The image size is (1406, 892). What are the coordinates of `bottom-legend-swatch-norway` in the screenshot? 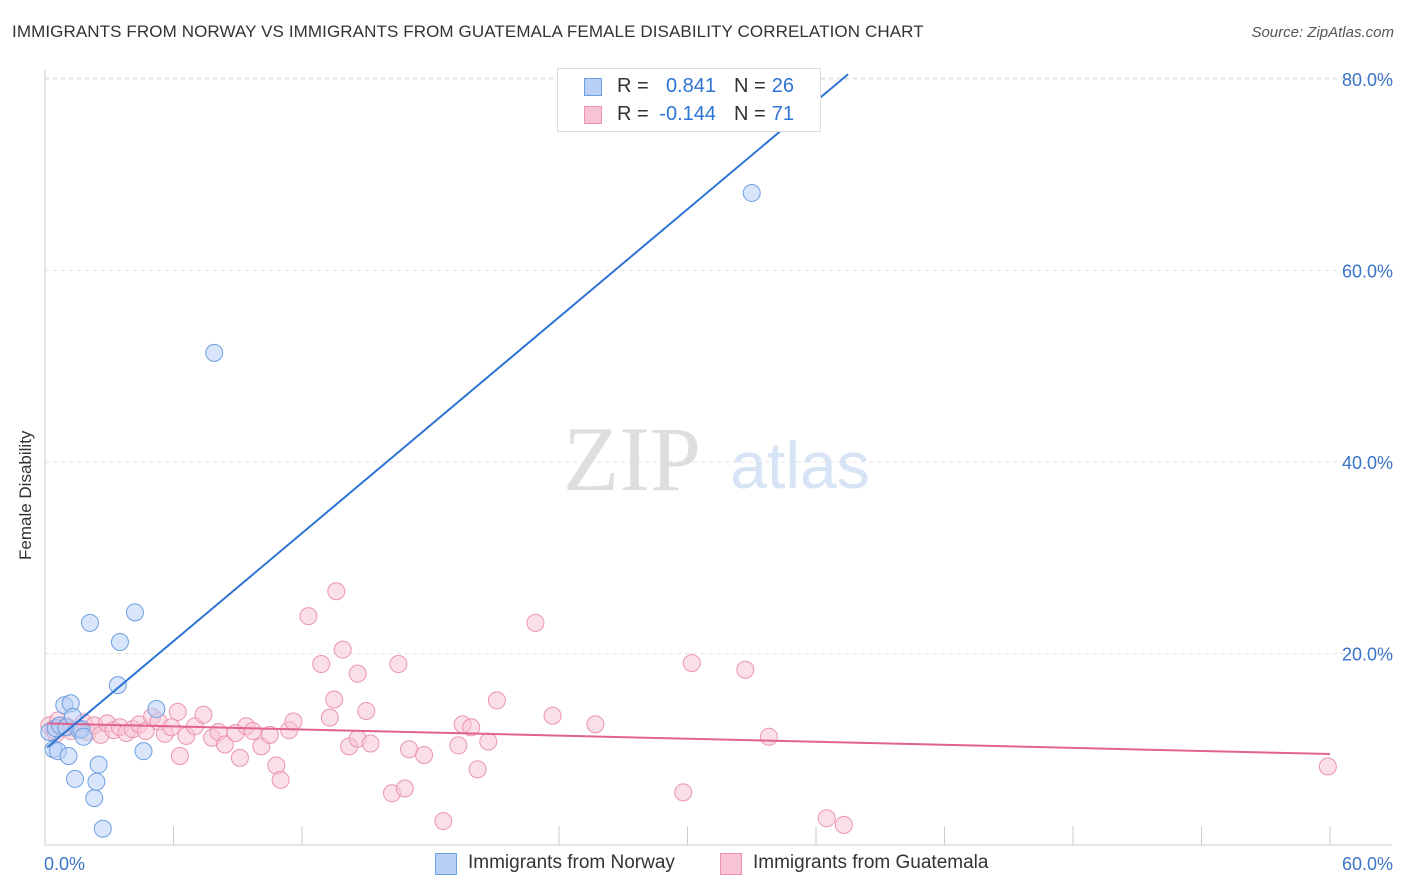 It's located at (446, 864).